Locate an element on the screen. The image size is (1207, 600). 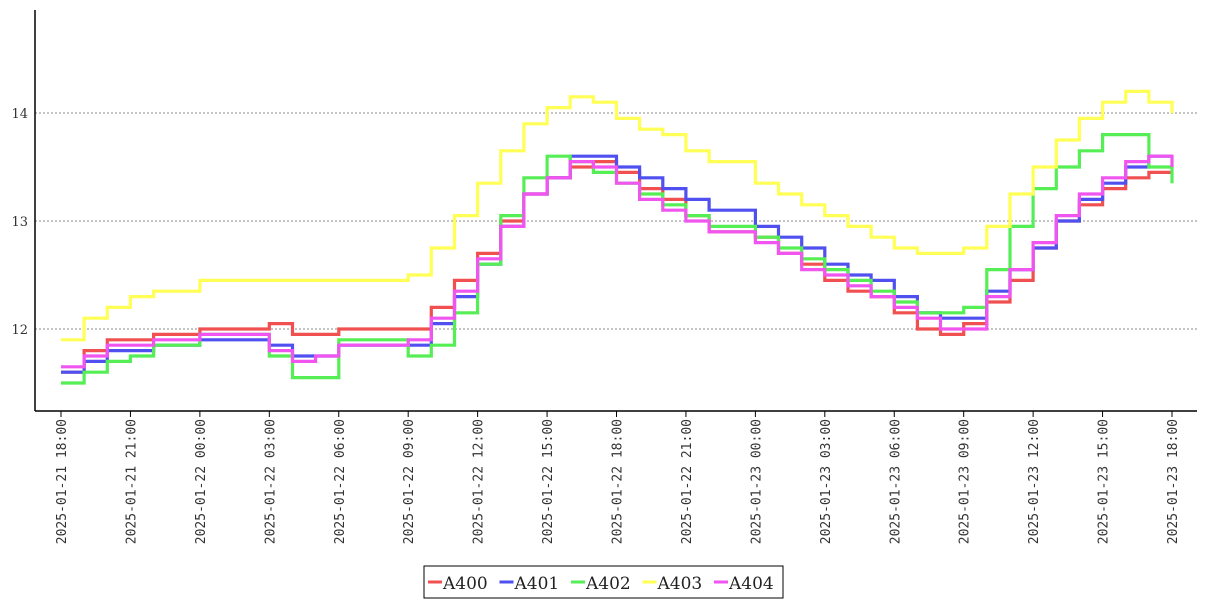
legend: A400 A401 A402 A403 A404 is located at coordinates (603, 582).